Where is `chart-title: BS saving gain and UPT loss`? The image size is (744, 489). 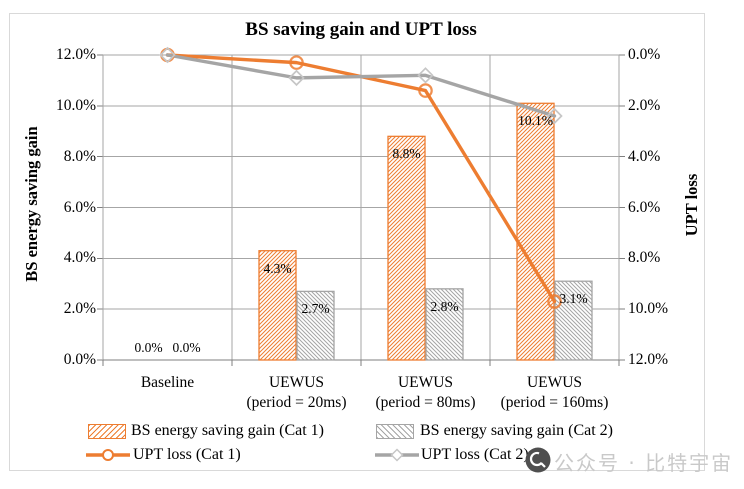 chart-title: BS saving gain and UPT loss is located at coordinates (361, 29).